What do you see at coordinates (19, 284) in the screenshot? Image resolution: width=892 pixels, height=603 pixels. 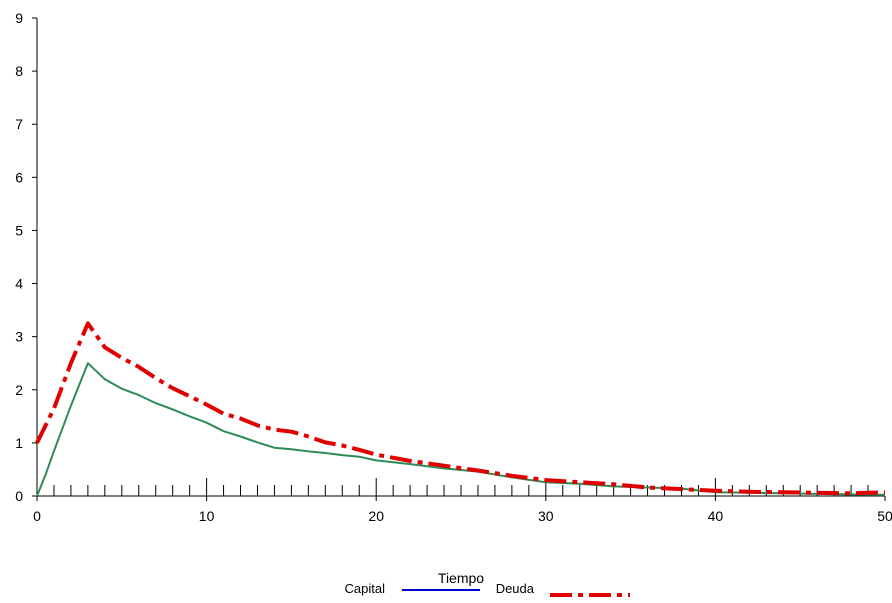 I see `y-tick-label: 4` at bounding box center [19, 284].